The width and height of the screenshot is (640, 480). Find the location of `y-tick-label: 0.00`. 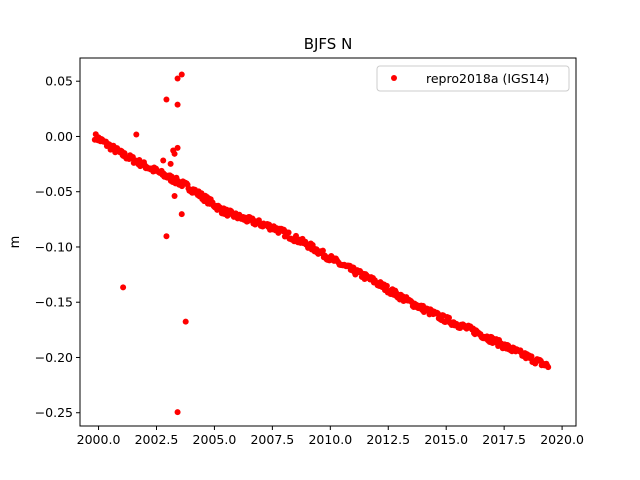

y-tick-label: 0.00 is located at coordinates (59, 136).